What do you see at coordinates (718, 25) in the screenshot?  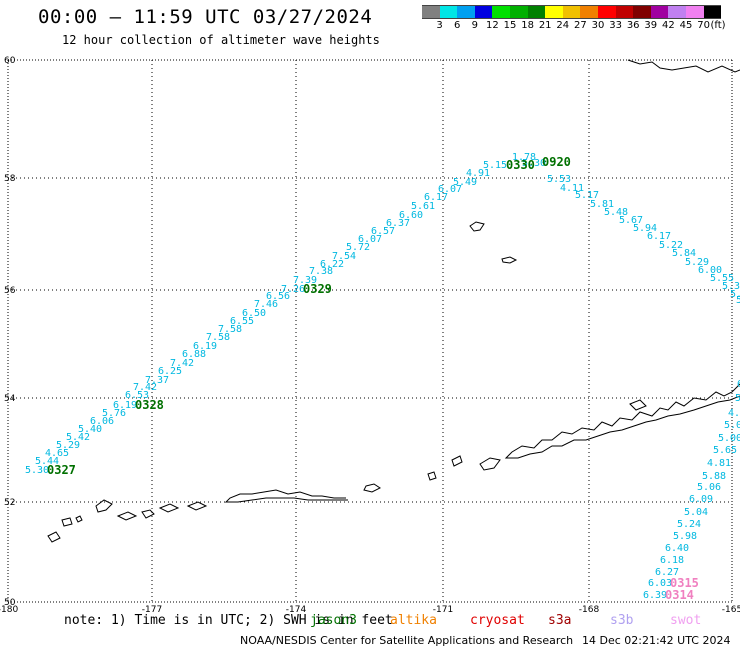 I see `legend-unit: (ft)` at bounding box center [718, 25].